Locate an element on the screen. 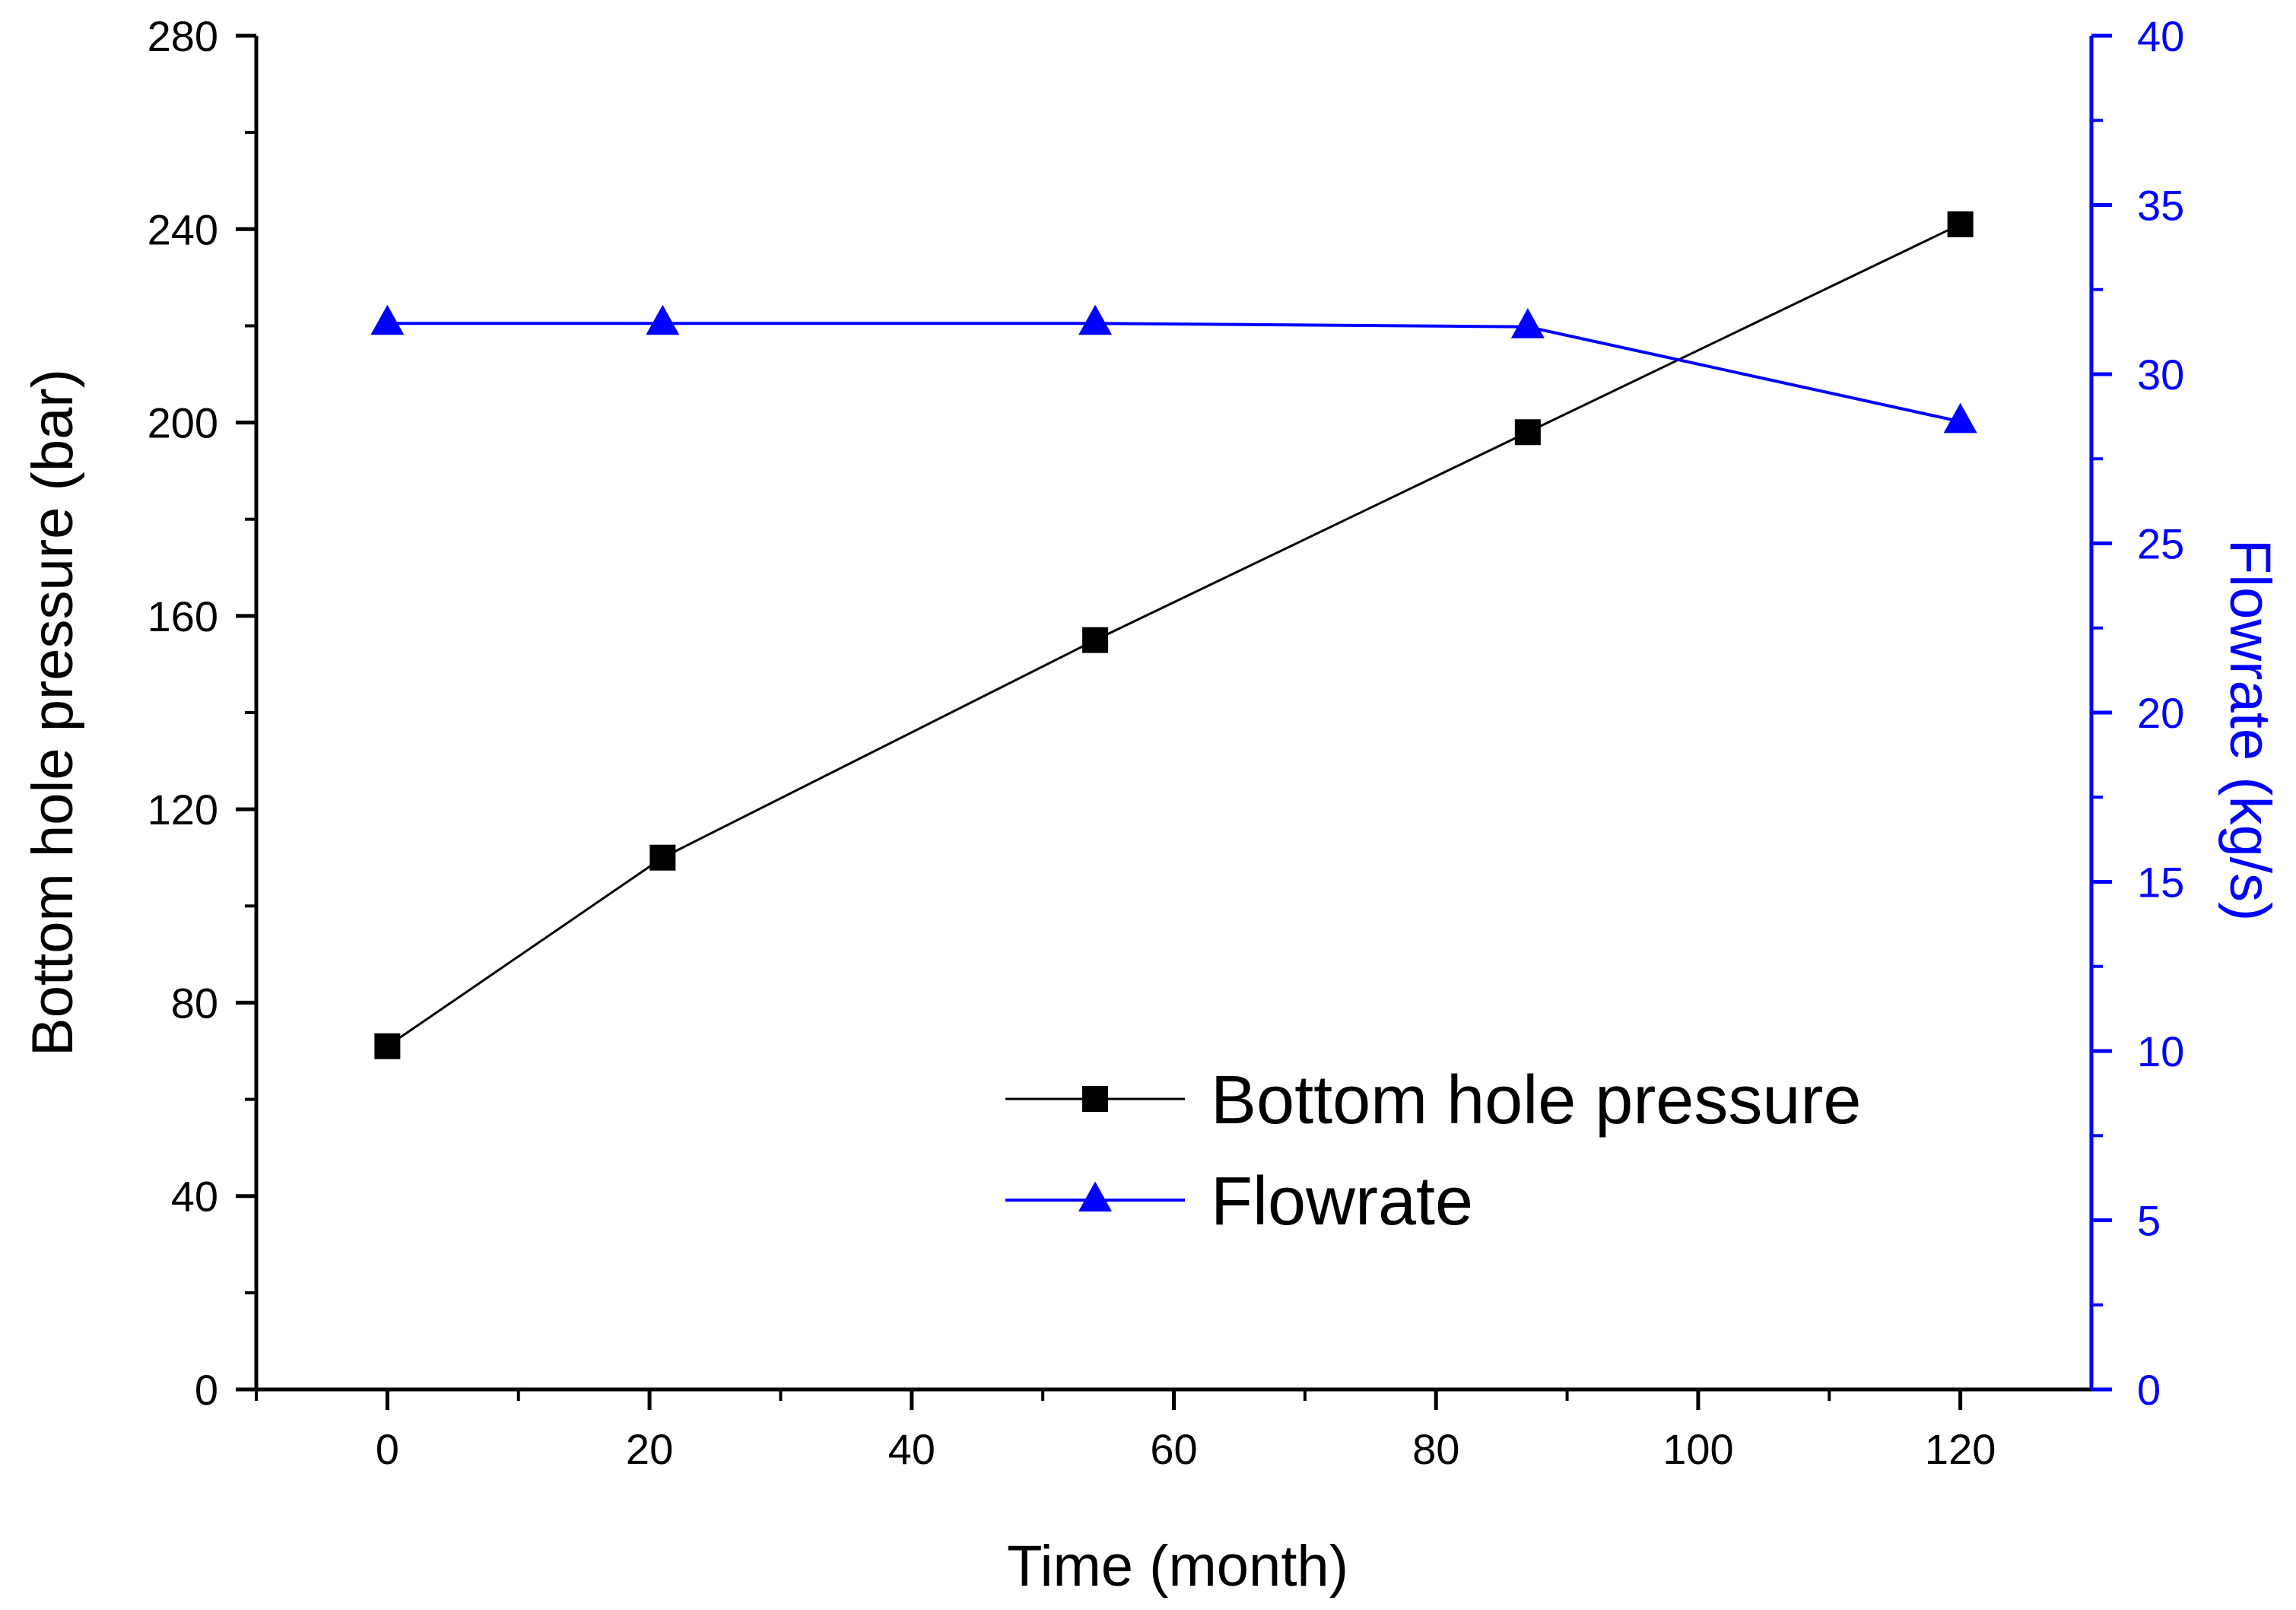 The width and height of the screenshot is (2296, 1610). y-axis-title: Bottom hole pressure (bar) is located at coordinates (53, 712).